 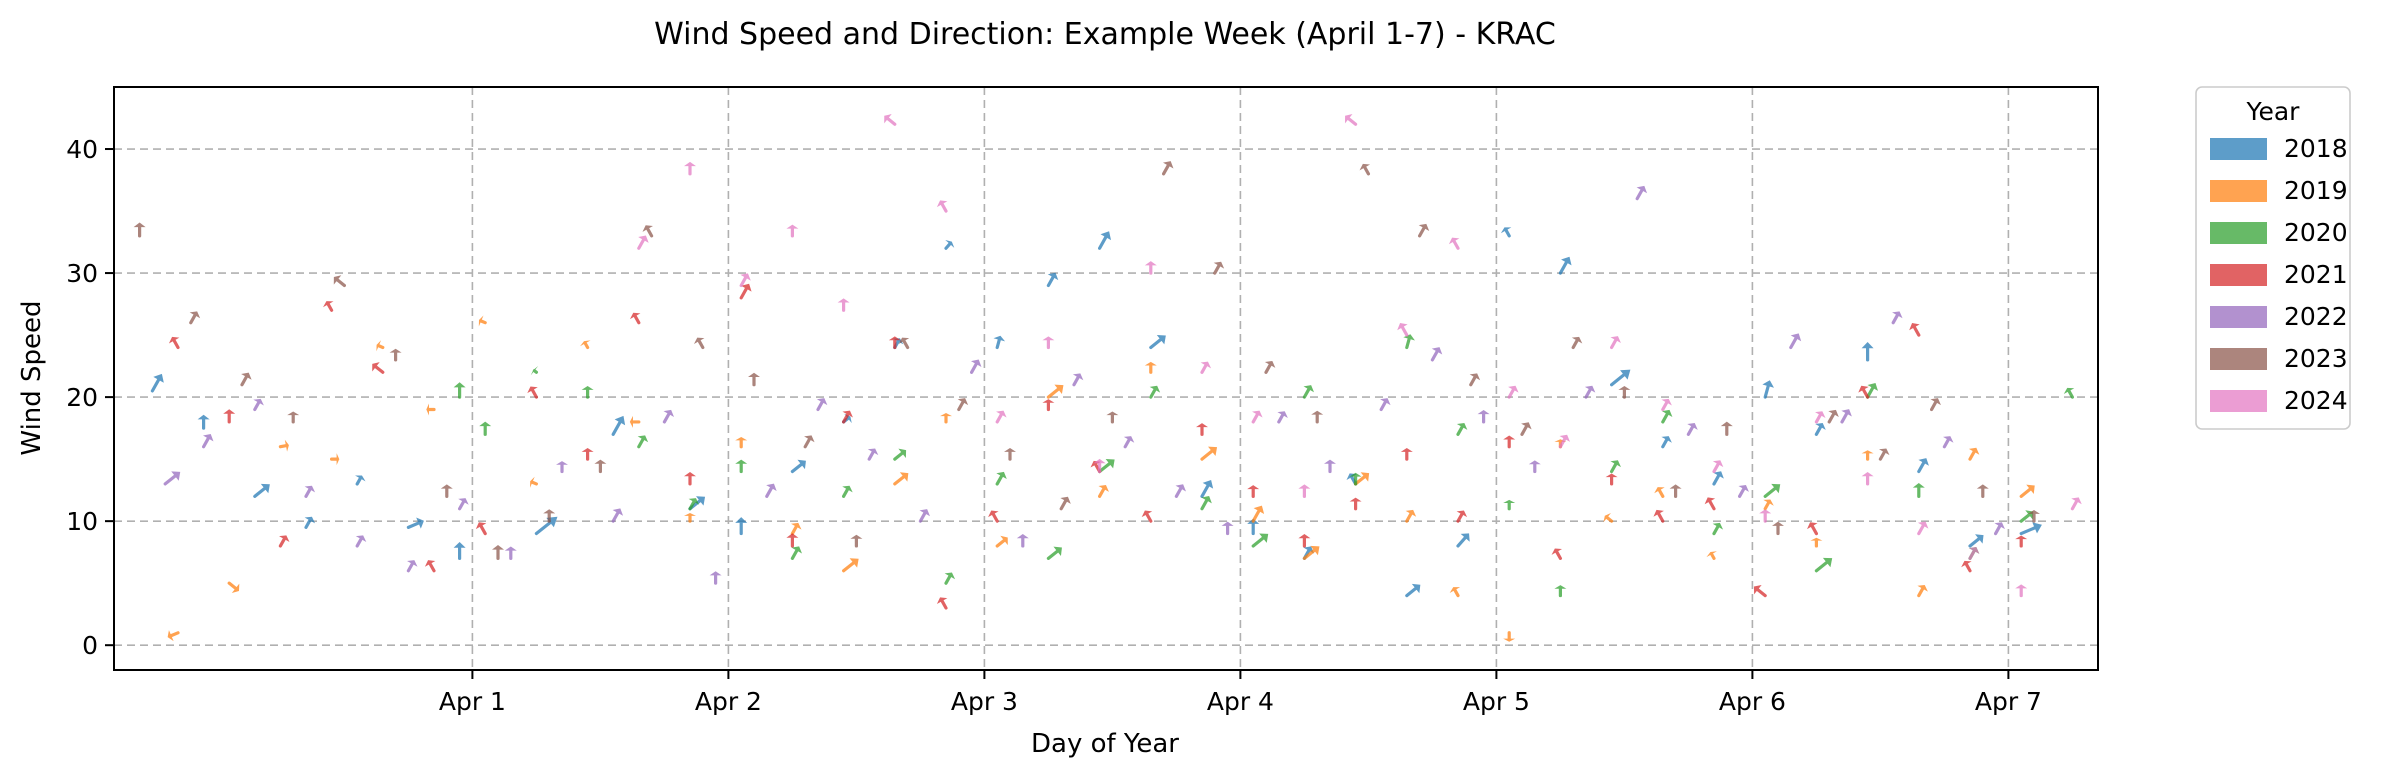 I want to click on y-tick-label: 20, so click(x=82, y=397).